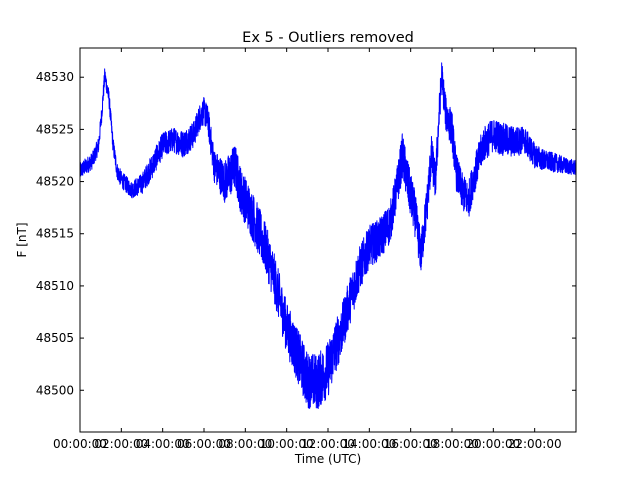 The width and height of the screenshot is (640, 480). What do you see at coordinates (80, 444) in the screenshot?
I see `x-tick-label: 00:00:00` at bounding box center [80, 444].